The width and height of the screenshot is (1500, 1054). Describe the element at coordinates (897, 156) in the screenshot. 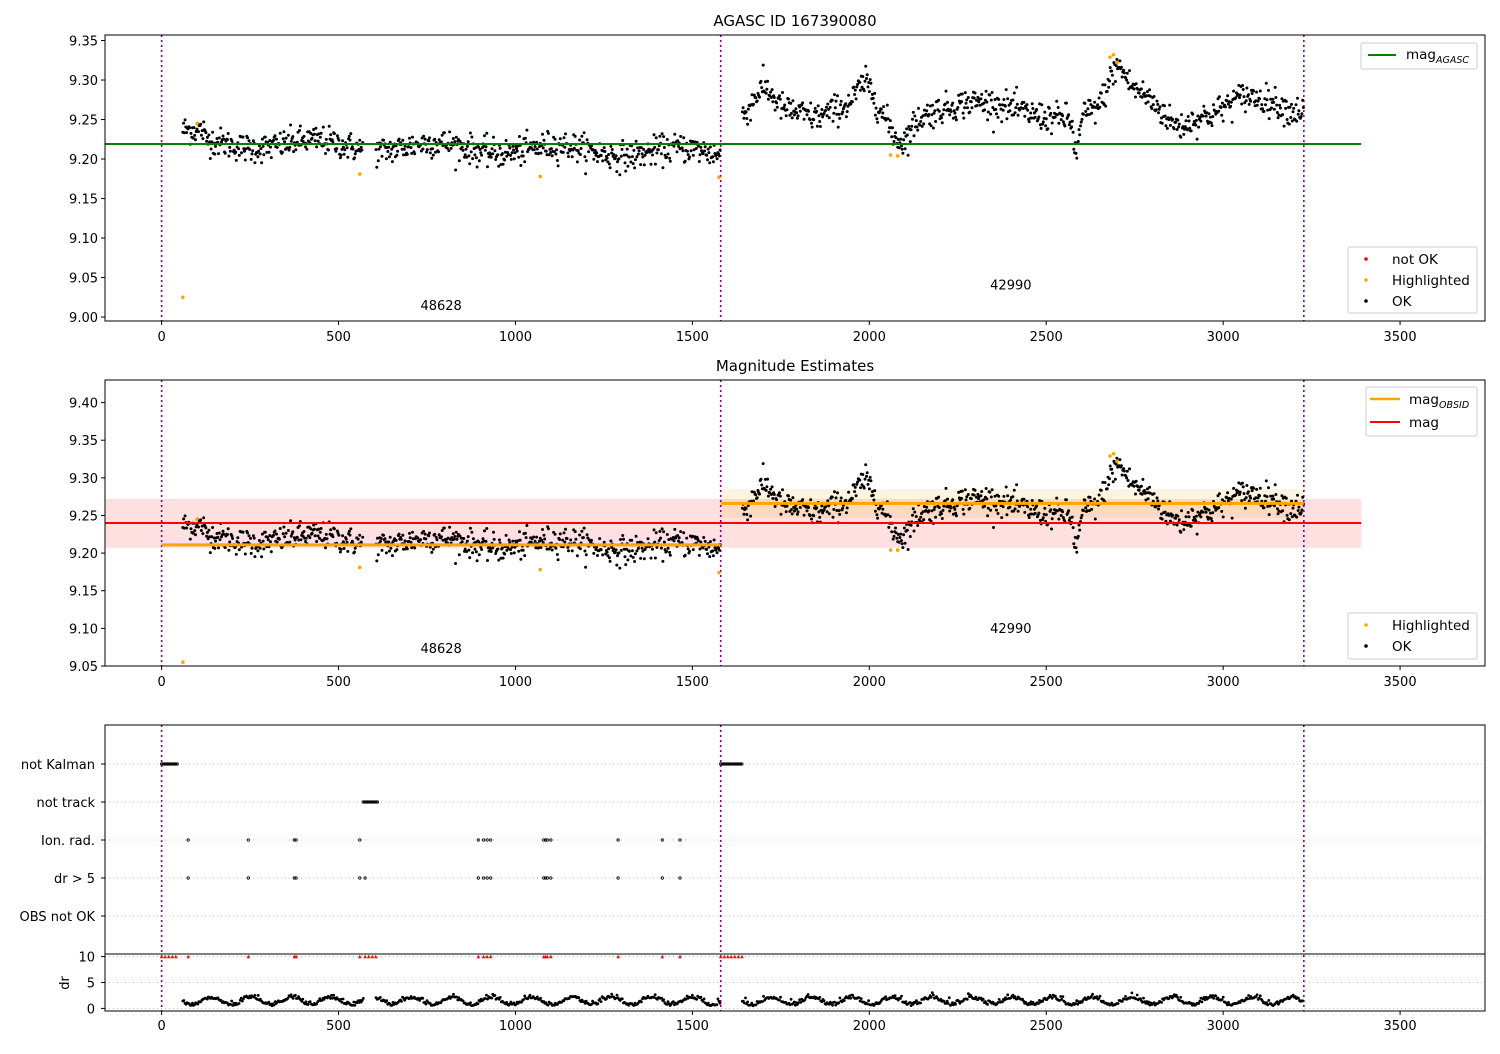

I see `agasc-highlighted-point` at that location.